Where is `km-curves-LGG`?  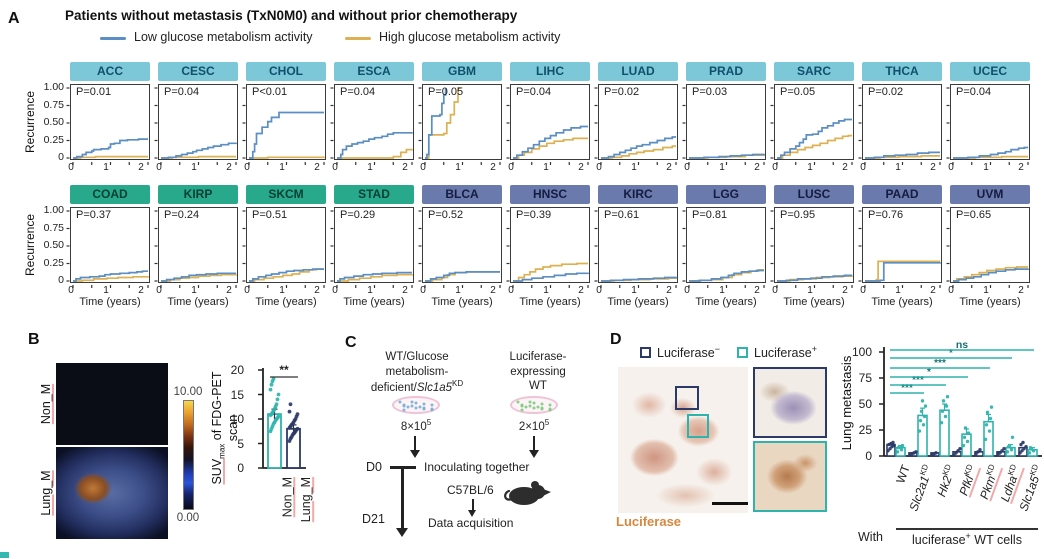
km-curves-LGG is located at coordinates (723, 249).